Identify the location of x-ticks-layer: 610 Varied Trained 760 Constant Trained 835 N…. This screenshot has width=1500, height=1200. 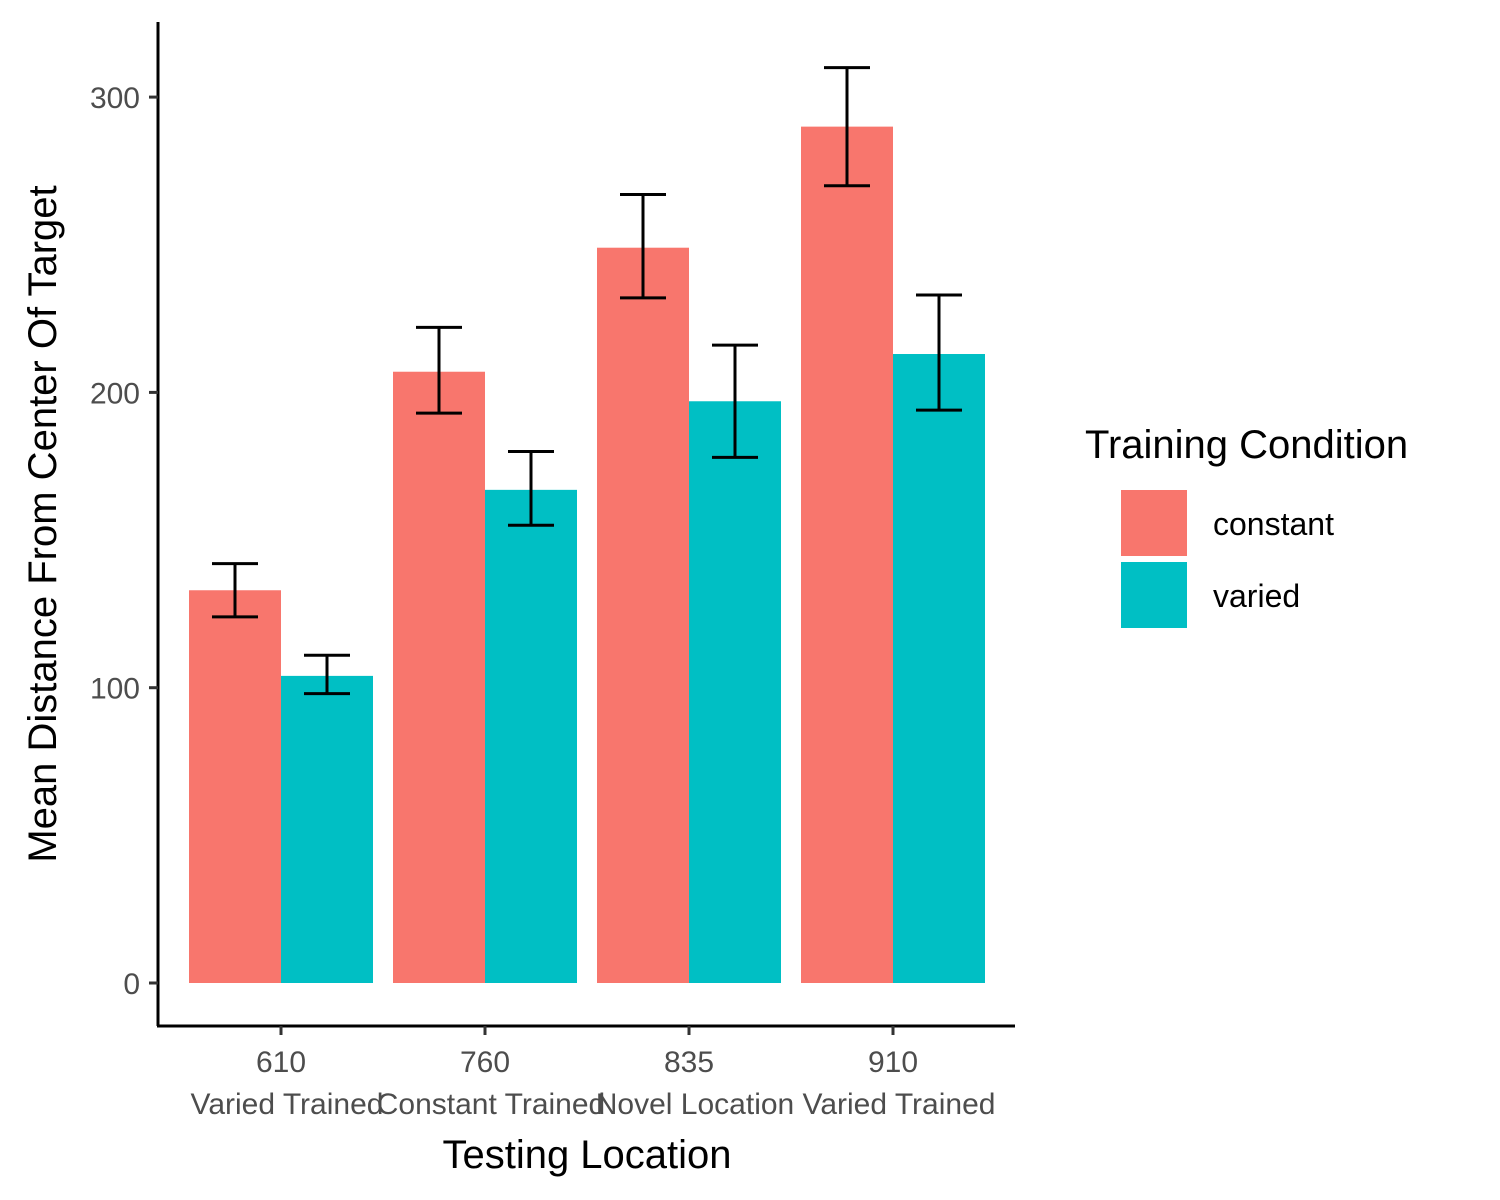
(593, 1073).